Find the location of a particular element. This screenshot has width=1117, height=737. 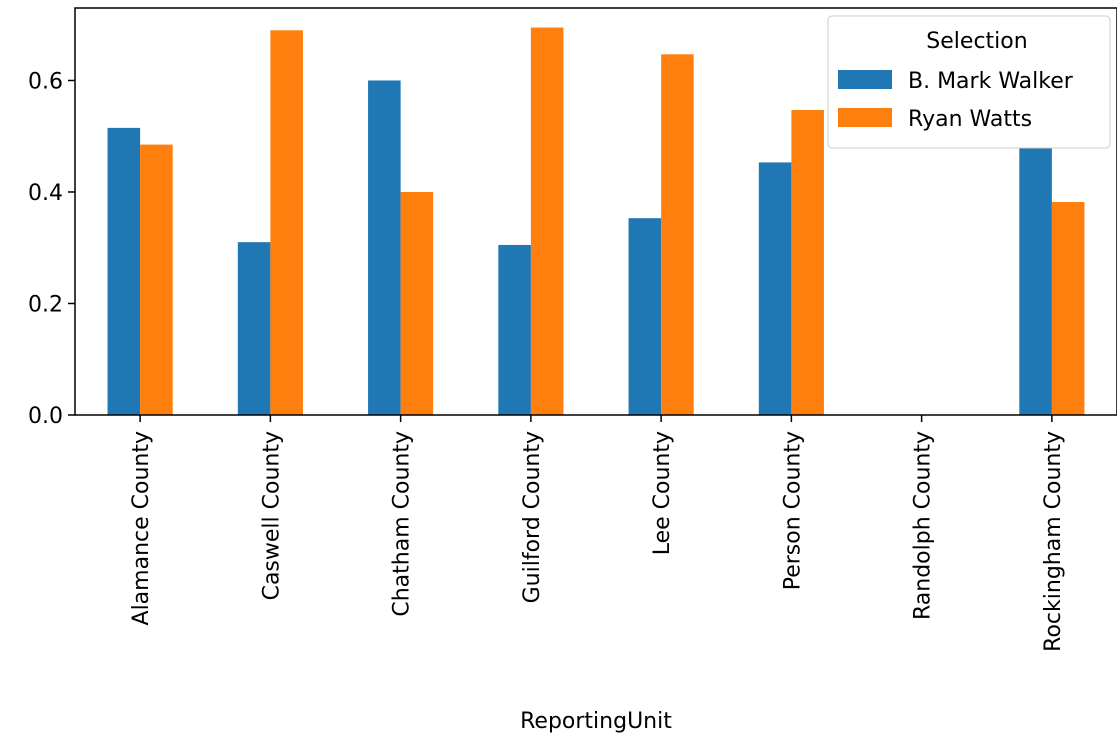

x-tick-label: Chatham County is located at coordinates (402, 524).